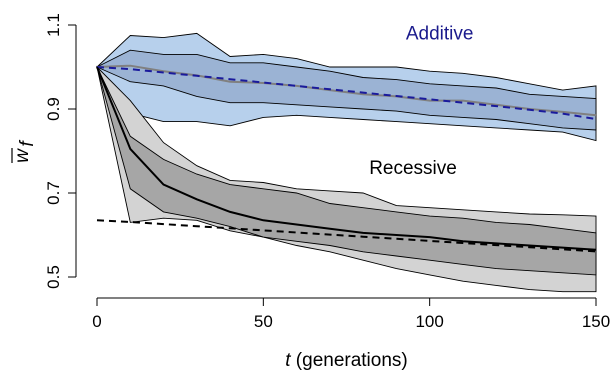 The height and width of the screenshot is (378, 615). I want to click on y-tick-label: 0.9, so click(53, 109).